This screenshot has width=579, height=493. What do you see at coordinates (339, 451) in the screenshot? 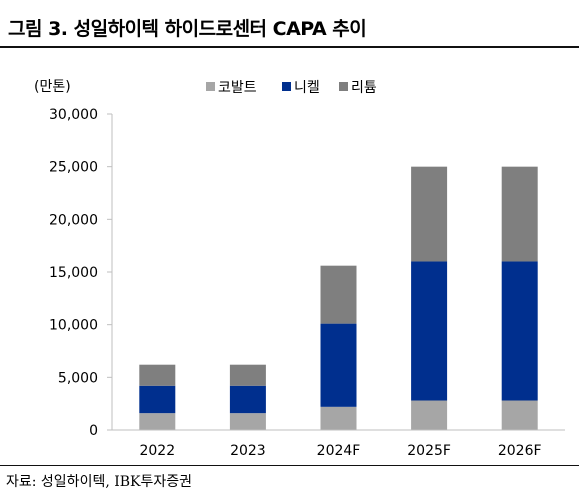
I see `x-tick-label: 2024F` at bounding box center [339, 451].